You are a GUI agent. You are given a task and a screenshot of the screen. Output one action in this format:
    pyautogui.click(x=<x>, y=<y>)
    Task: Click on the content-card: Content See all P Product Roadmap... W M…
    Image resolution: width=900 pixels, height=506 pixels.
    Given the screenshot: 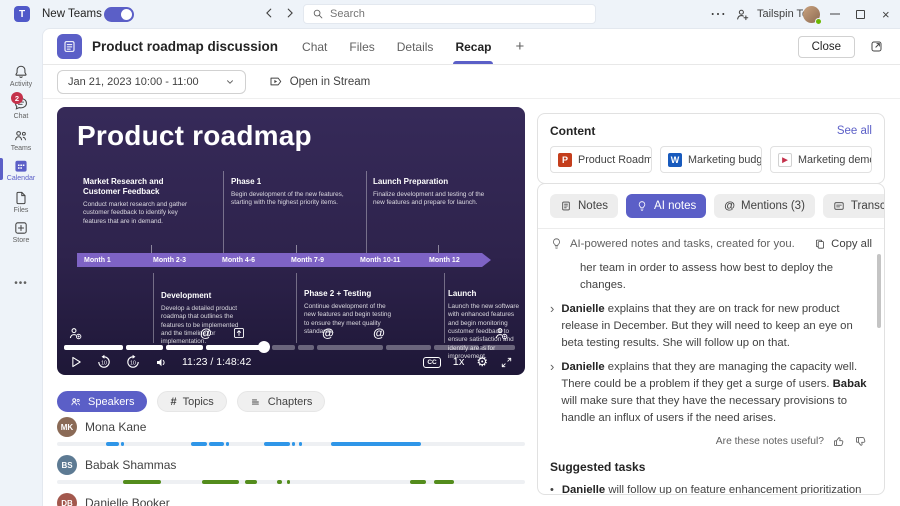 What is the action you would take?
    pyautogui.click(x=711, y=148)
    